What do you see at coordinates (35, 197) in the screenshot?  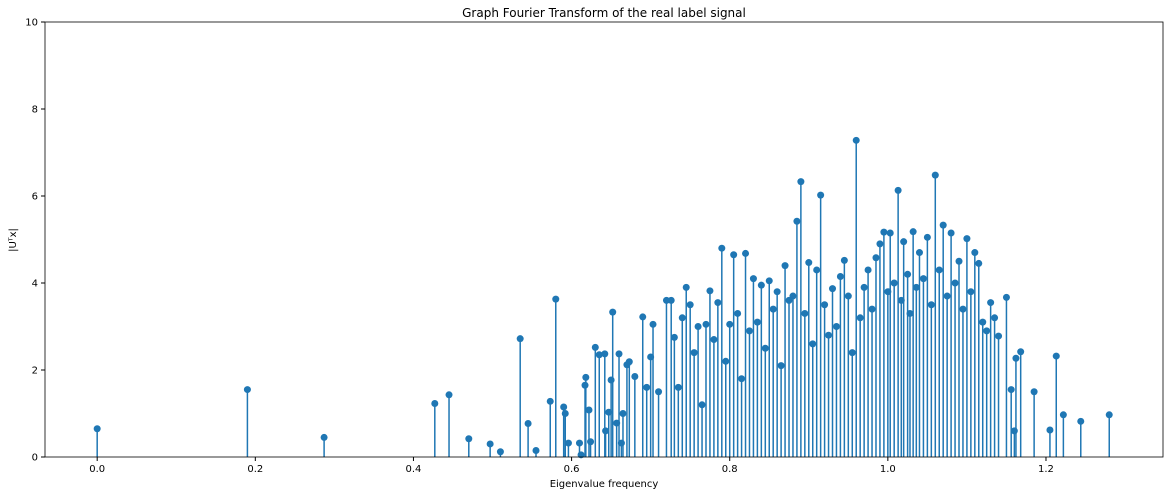 I see `y-tick-label: 6` at bounding box center [35, 197].